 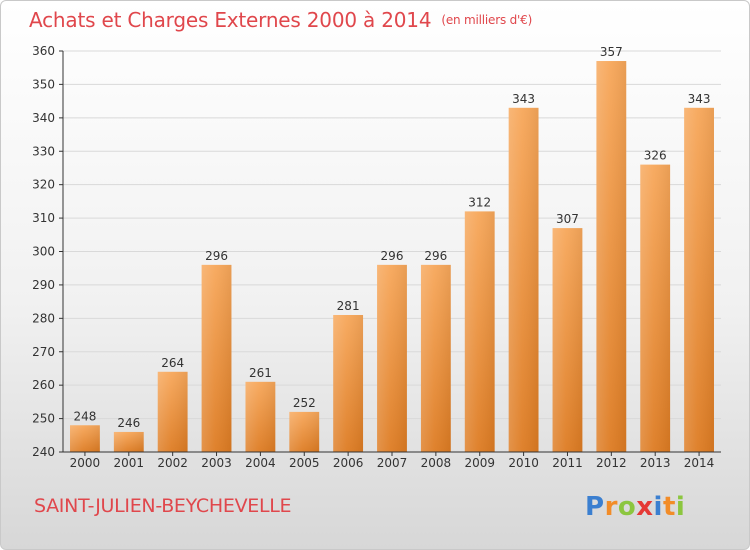 I want to click on logo-letter: P, so click(x=595, y=507).